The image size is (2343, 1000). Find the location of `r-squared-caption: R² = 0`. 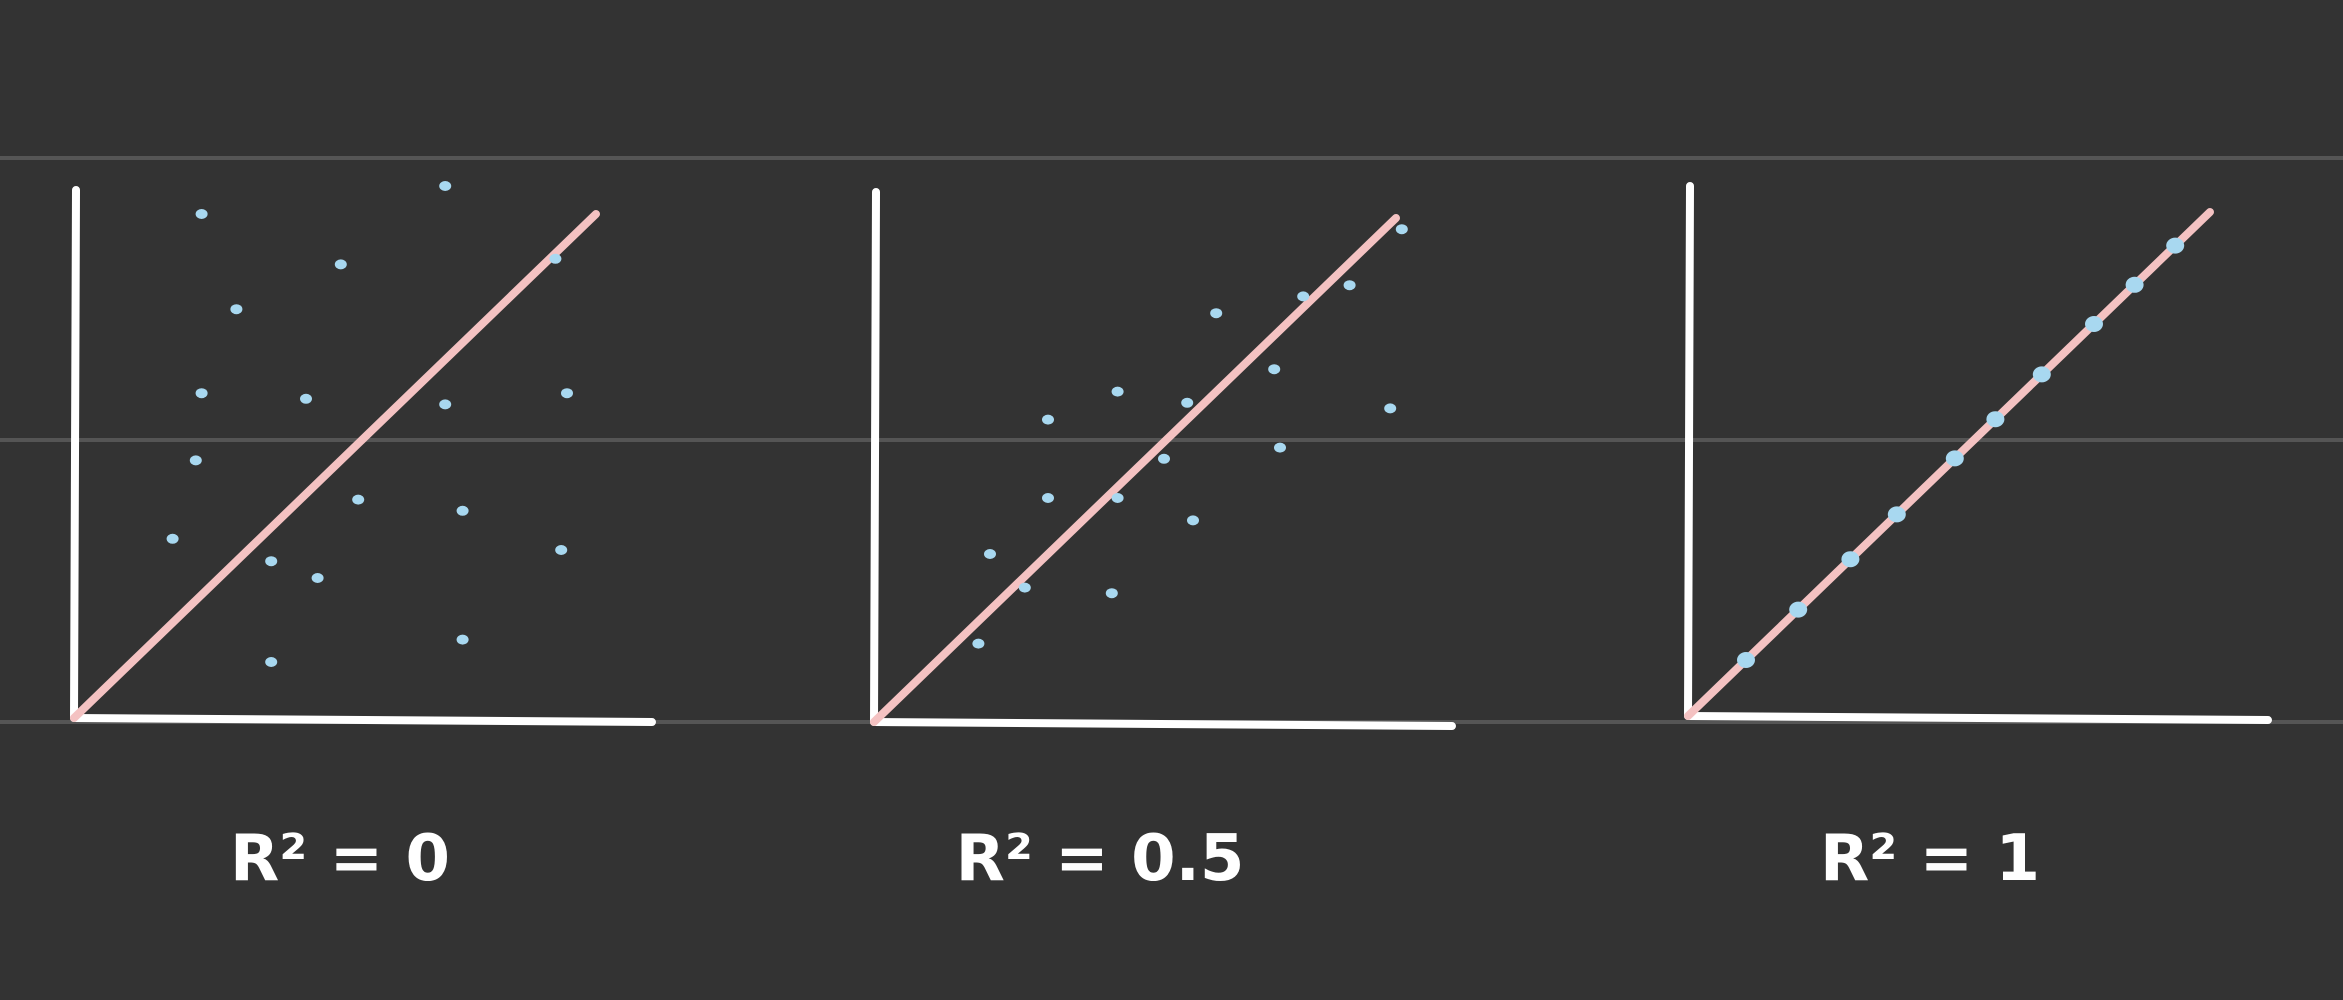

r-squared-caption: R² = 0 is located at coordinates (340, 859).